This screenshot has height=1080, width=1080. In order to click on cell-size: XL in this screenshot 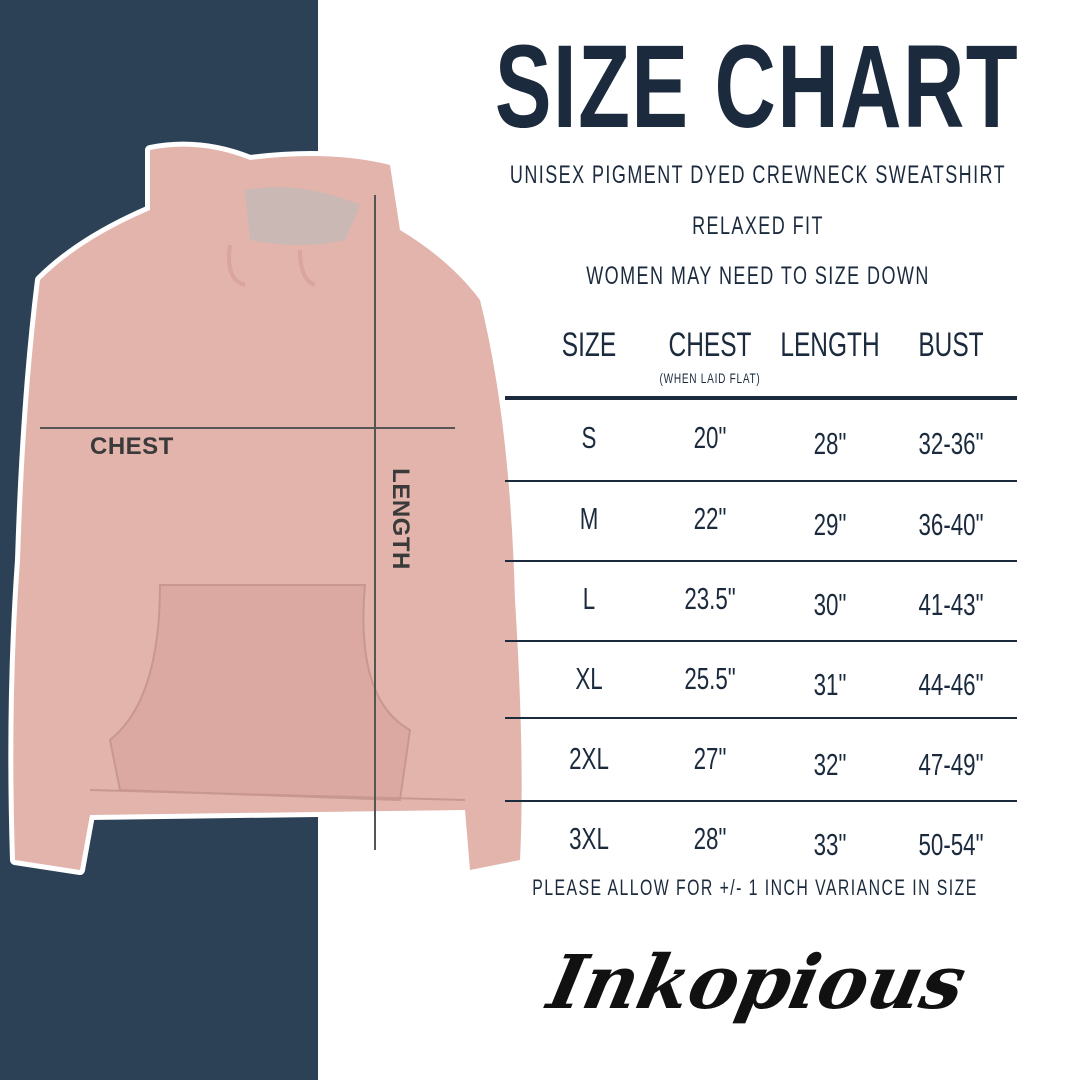, I will do `click(589, 678)`.